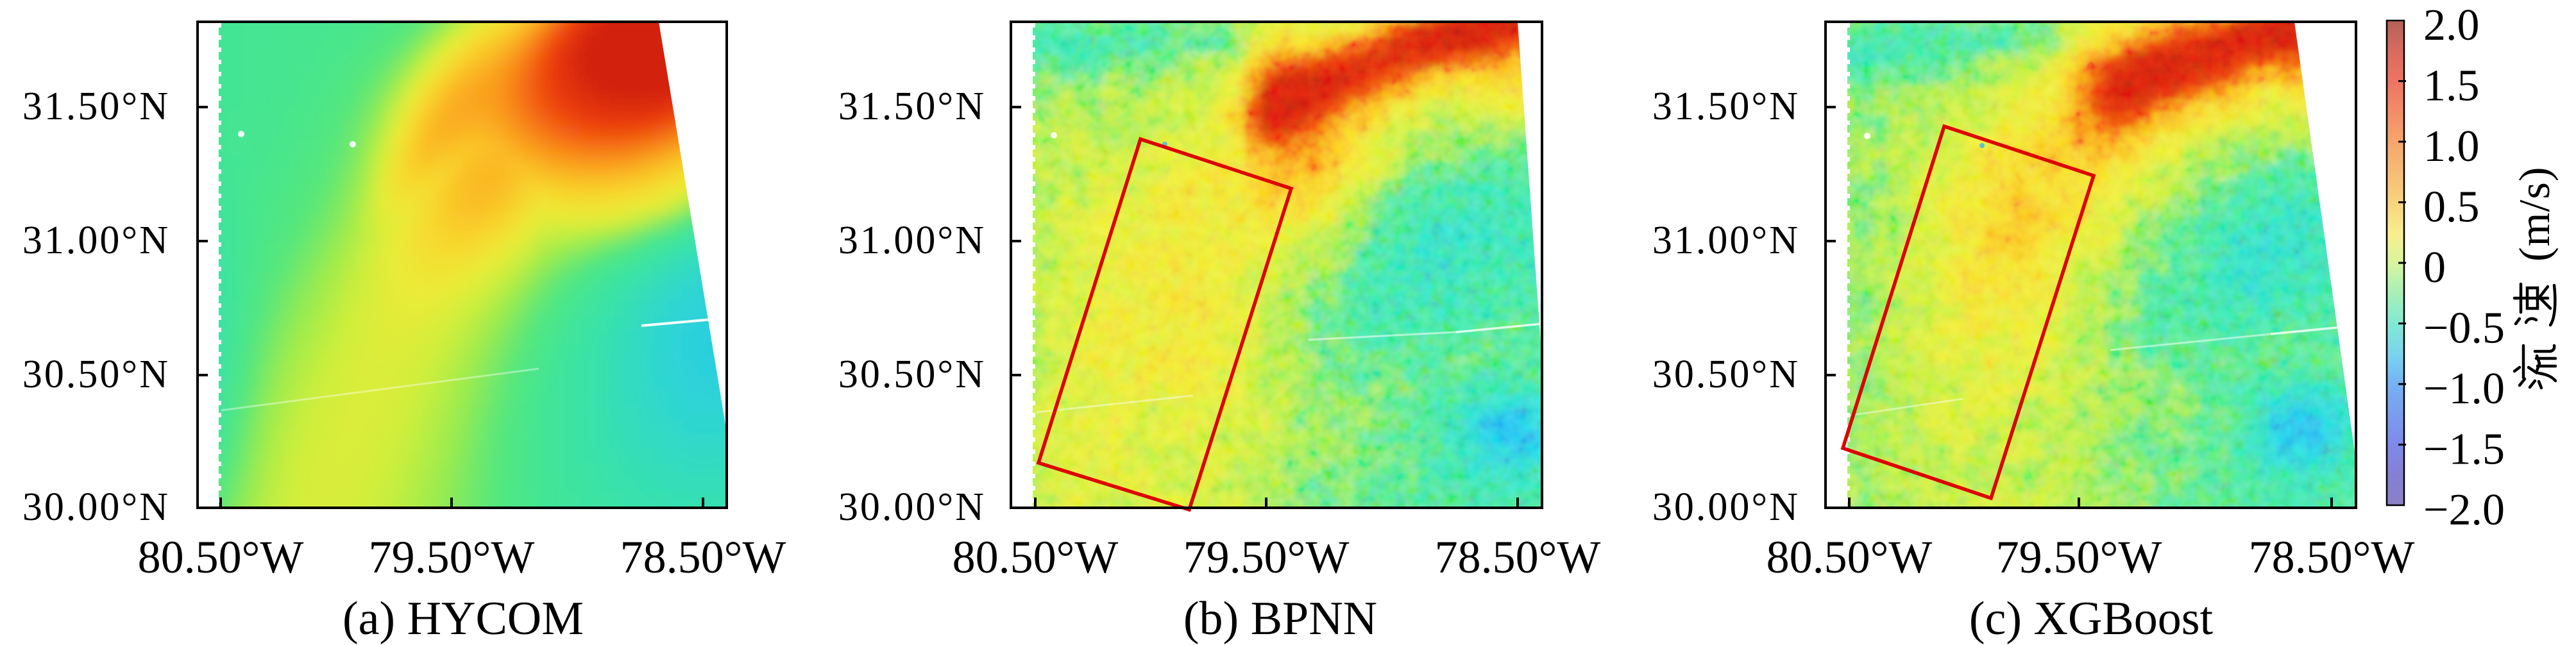 The width and height of the screenshot is (2576, 645). I want to click on svg-text: −0.5, so click(2464, 329).